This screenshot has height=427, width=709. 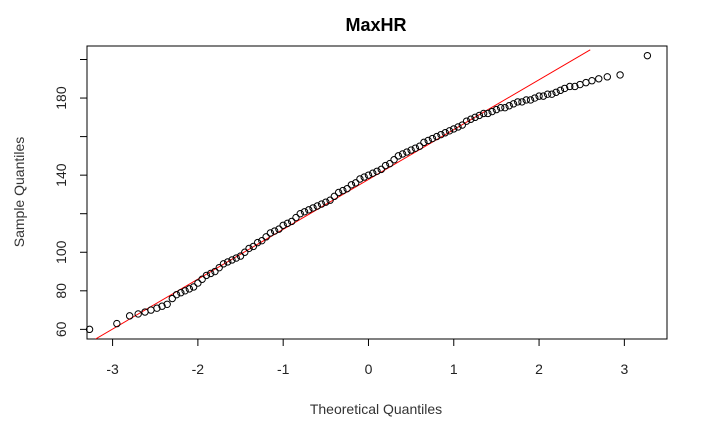 I want to click on x-axis-label: Theoretical Quantiles, so click(x=376, y=409).